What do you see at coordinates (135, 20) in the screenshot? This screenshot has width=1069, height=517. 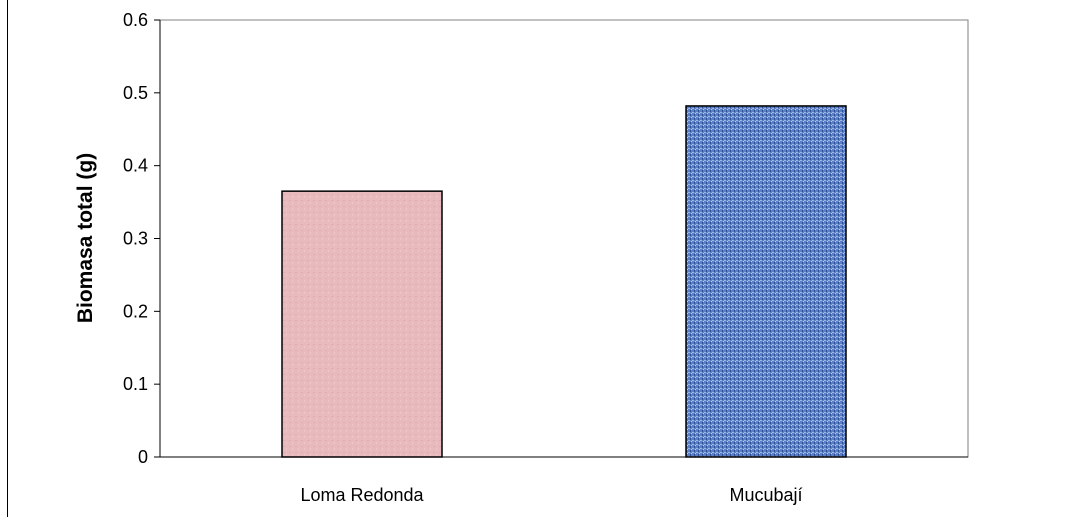 I see `y-tick-label: 0.6` at bounding box center [135, 20].